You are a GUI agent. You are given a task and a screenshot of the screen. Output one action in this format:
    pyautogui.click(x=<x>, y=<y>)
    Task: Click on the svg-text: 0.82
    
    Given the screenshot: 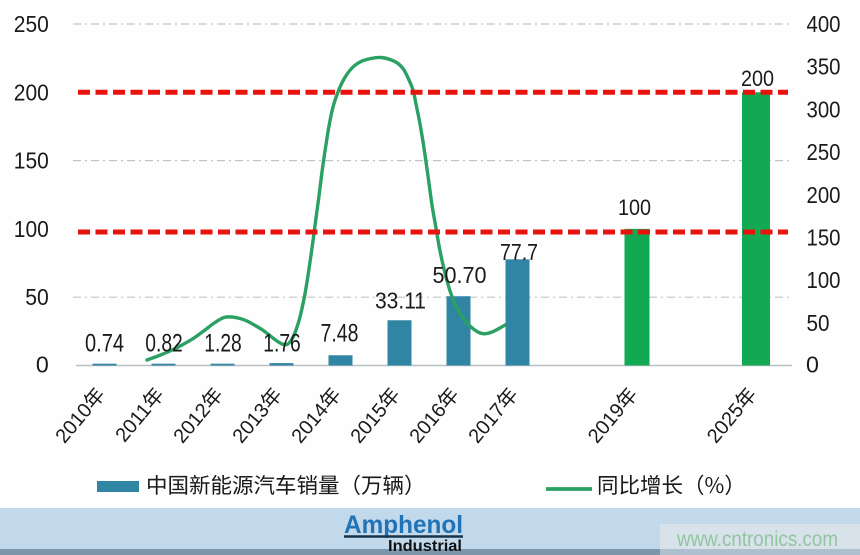 What is the action you would take?
    pyautogui.click(x=164, y=344)
    